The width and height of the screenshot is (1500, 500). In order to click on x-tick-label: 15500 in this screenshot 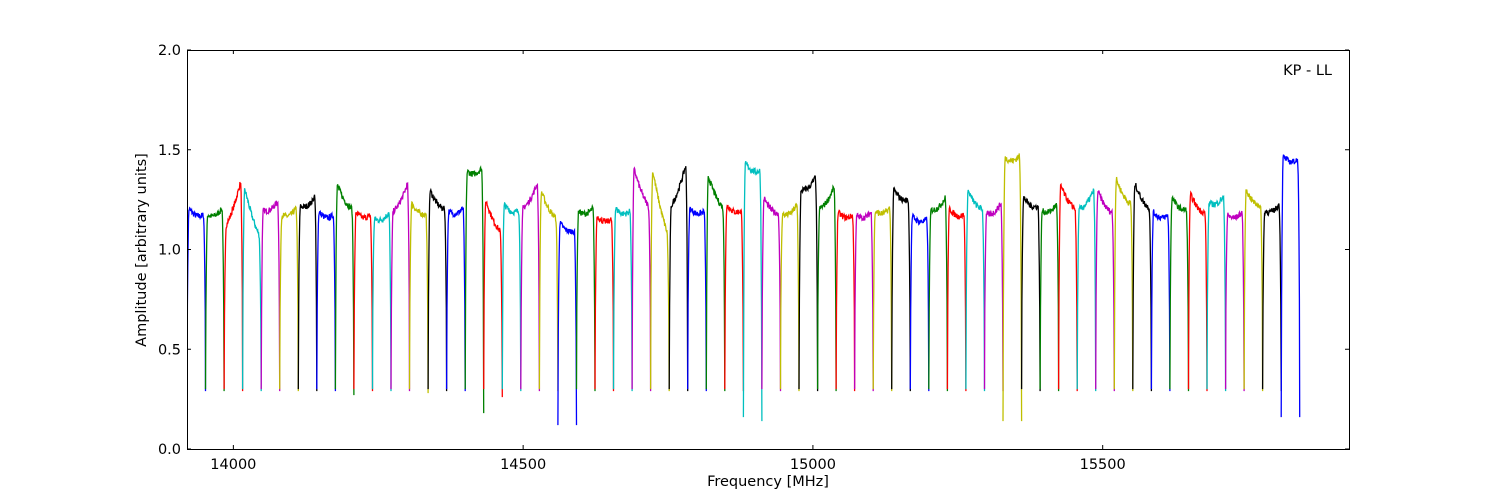, I will do `click(1103, 465)`.